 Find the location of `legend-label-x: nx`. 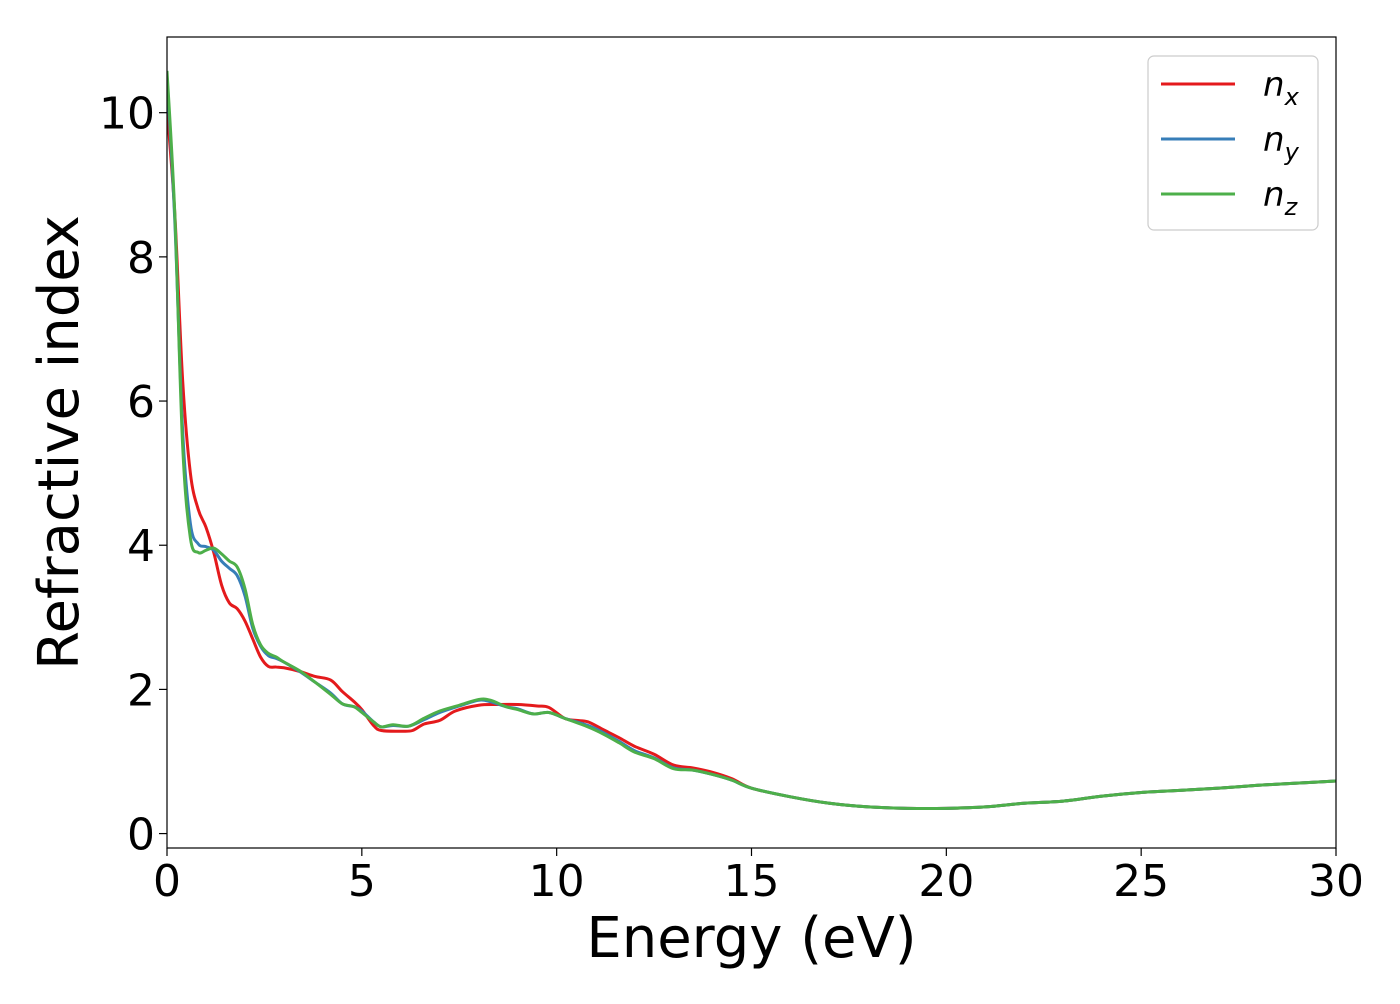

legend-label-x: nx is located at coordinates (1281, 88).